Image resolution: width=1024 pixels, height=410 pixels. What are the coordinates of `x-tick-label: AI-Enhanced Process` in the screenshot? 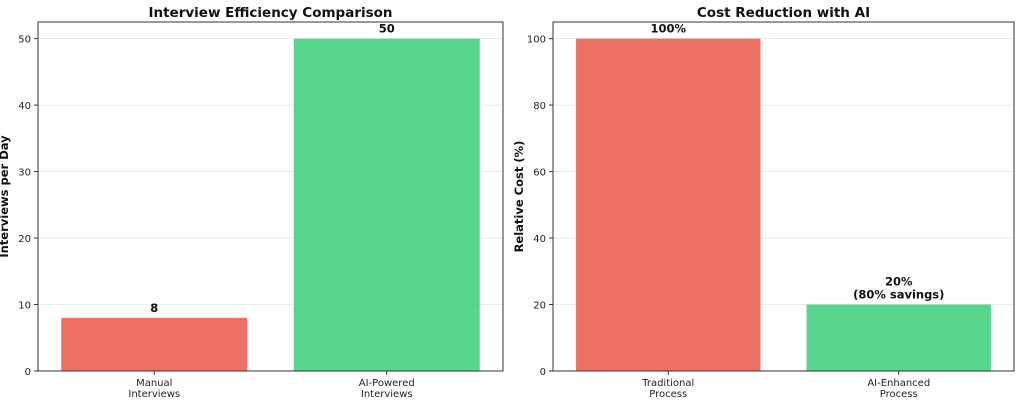 It's located at (898, 389).